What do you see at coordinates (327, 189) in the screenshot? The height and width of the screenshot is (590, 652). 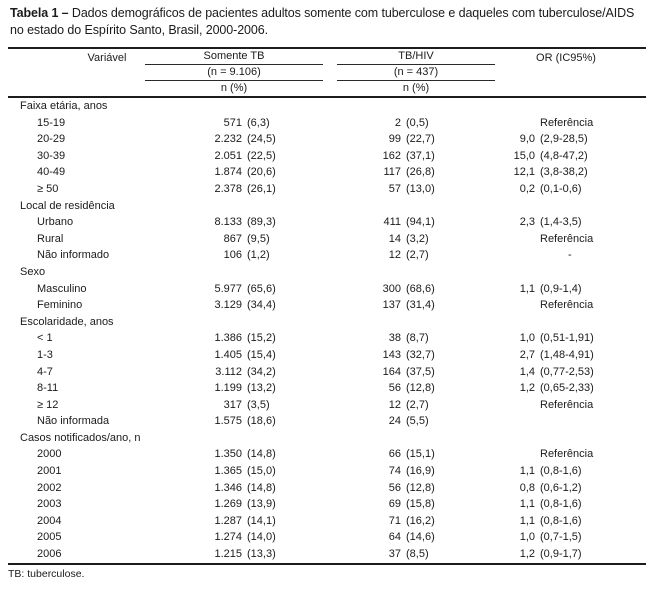 I see `table-row: ≥ 50 2.378 (26,1) 57 (13,0) 0,2 (0,1-0,6)` at bounding box center [327, 189].